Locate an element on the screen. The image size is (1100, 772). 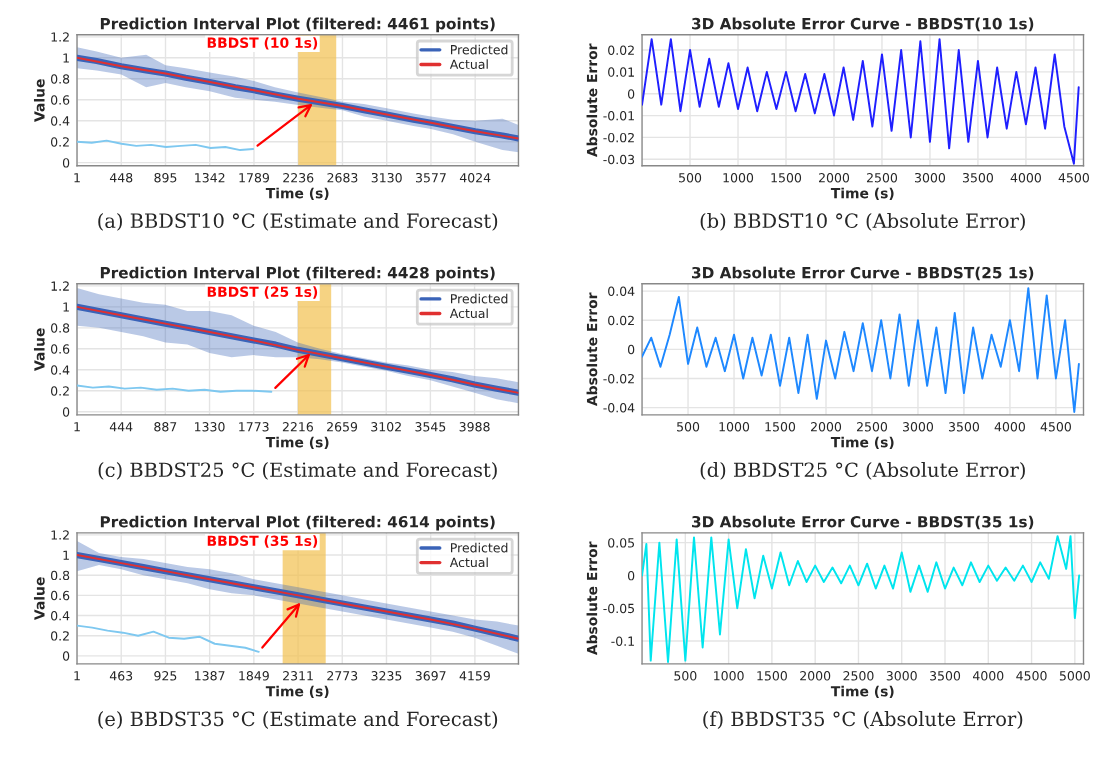
text: (b) BBDST10 °C (Absolute Error) is located at coordinates (862, 222).